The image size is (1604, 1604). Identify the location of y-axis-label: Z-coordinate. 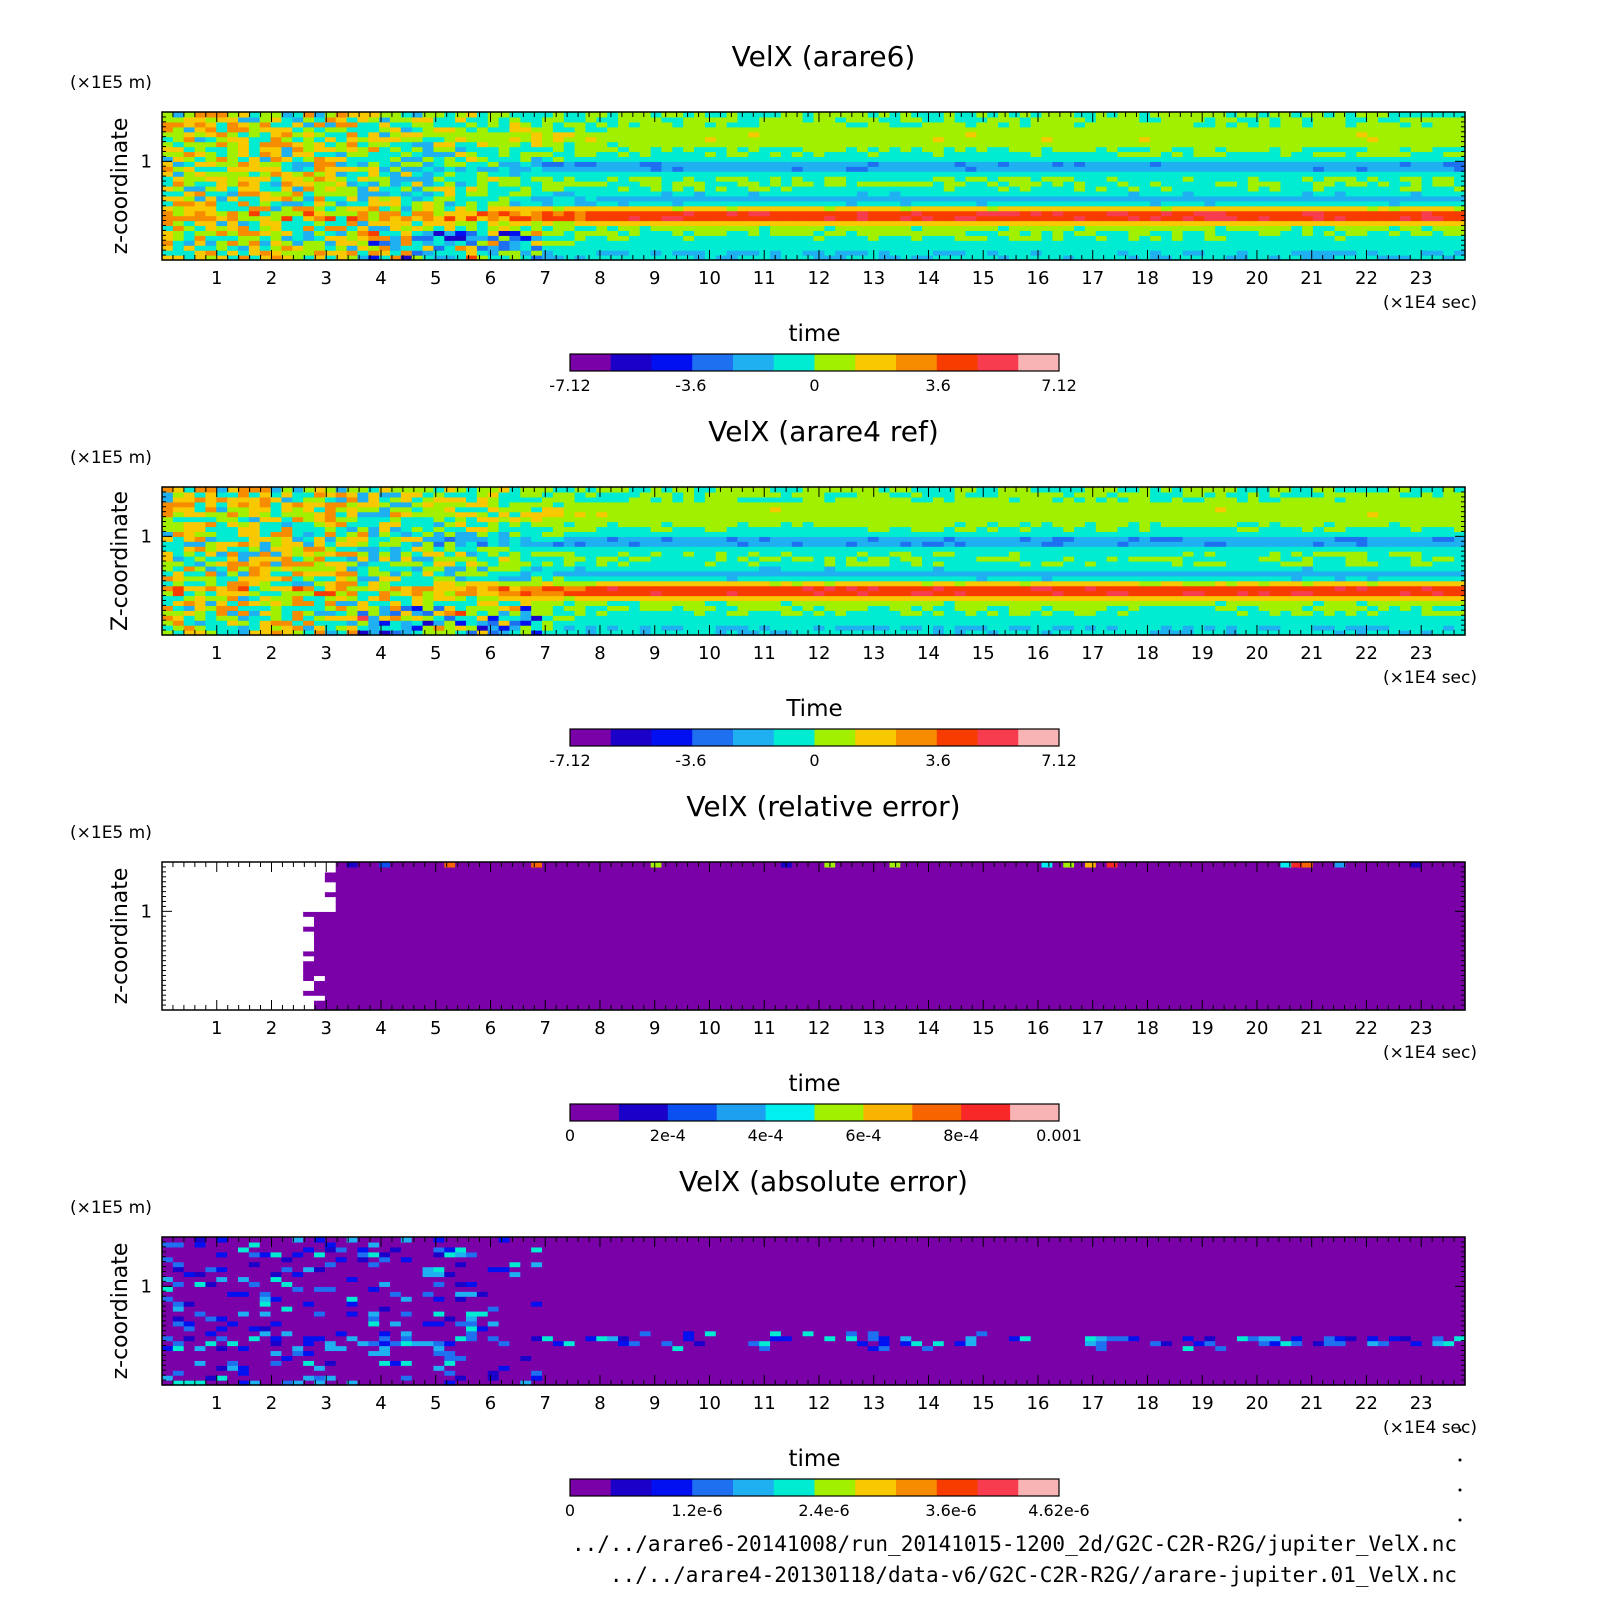
(120, 561).